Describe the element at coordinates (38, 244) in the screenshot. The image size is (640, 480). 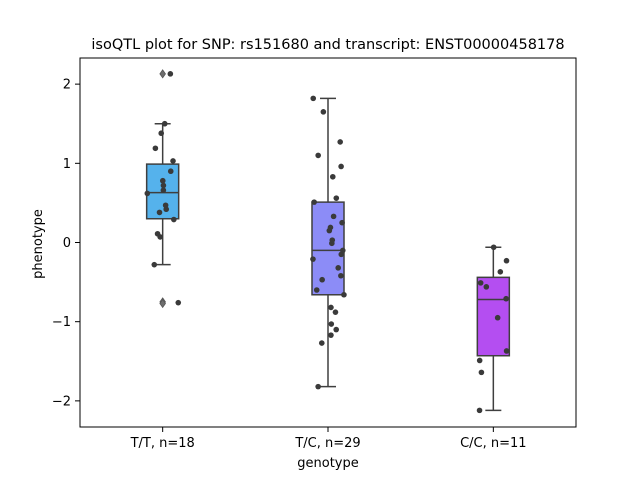
I see `y-axis-label: phenotype` at that location.